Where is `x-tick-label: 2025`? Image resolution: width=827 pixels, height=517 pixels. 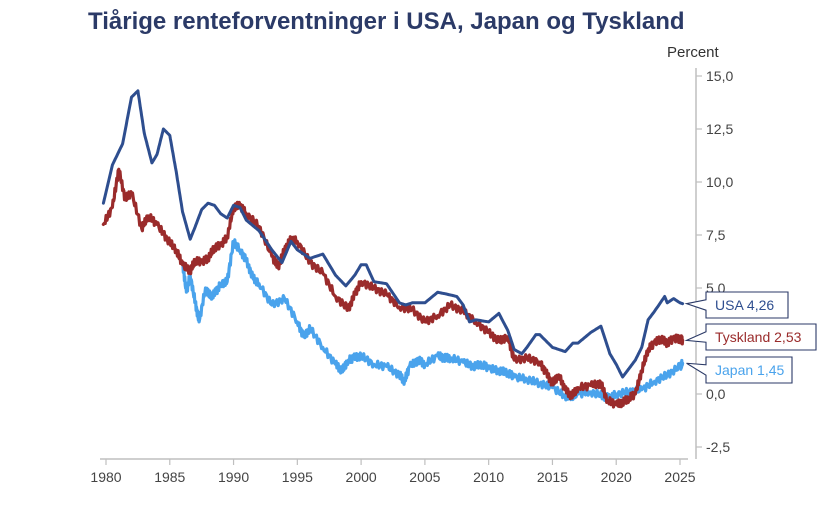
x-tick-label: 2025 is located at coordinates (679, 477).